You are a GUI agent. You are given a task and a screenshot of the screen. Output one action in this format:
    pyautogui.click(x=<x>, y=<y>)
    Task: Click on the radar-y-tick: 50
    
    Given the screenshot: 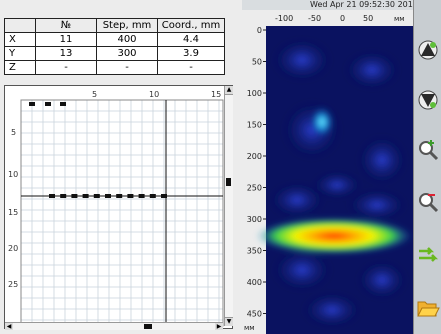 What is the action you would take?
    pyautogui.click(x=257, y=62)
    